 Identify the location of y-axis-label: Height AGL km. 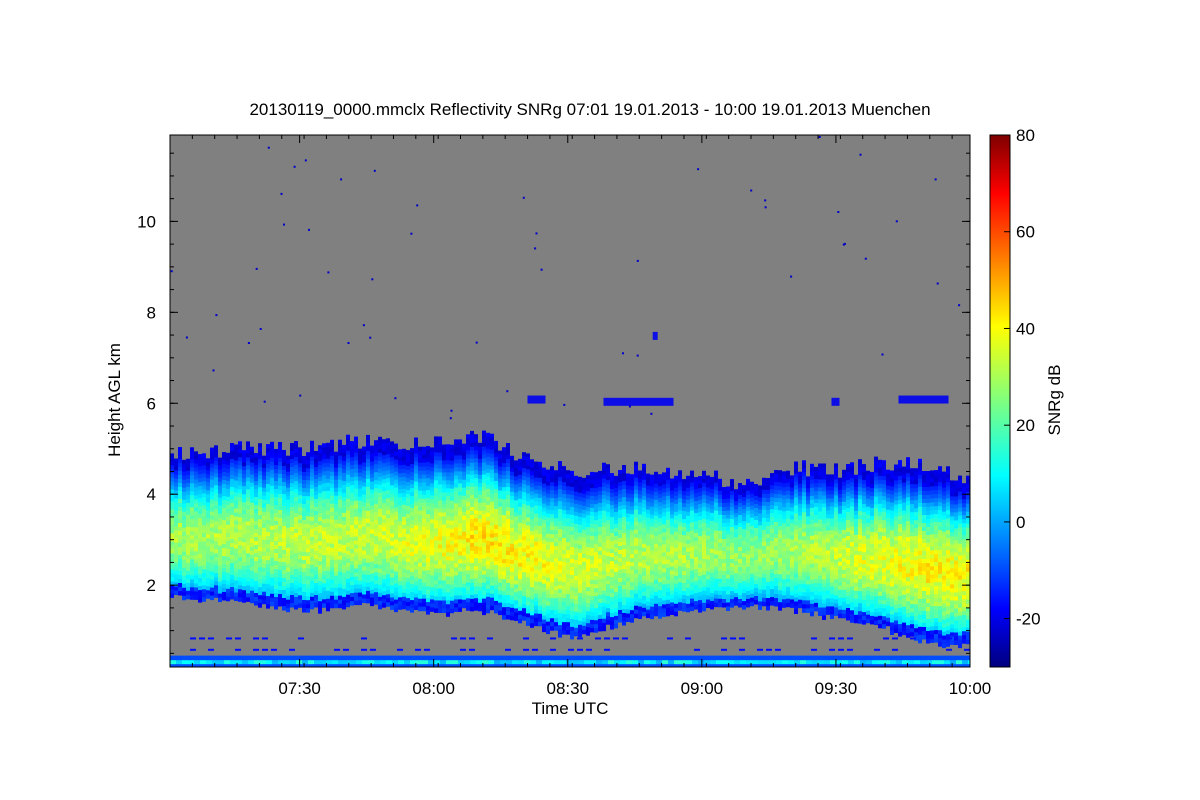
(114, 400).